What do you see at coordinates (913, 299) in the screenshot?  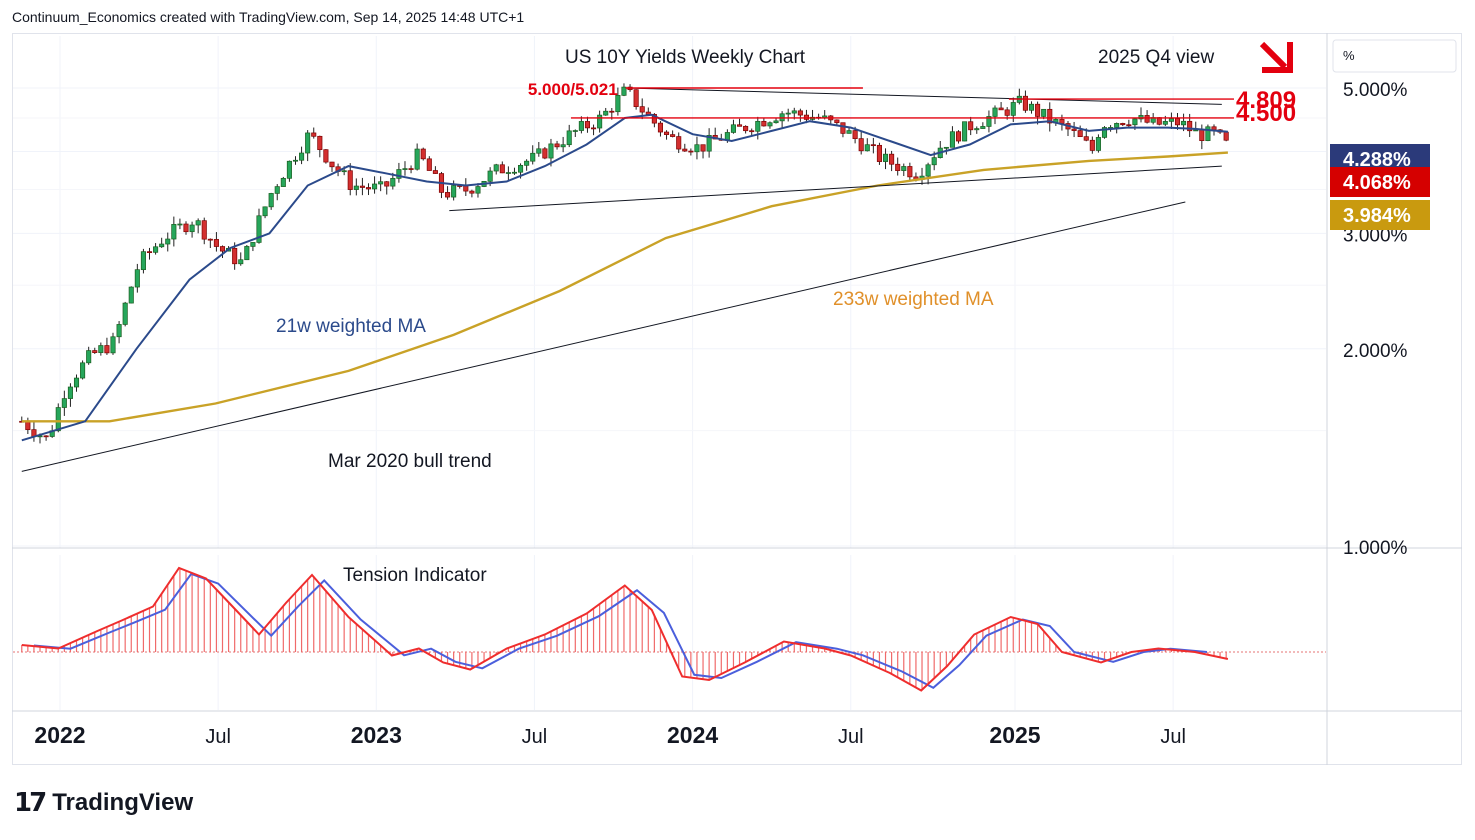 I see `ma233-label: 233w weighted MA` at bounding box center [913, 299].